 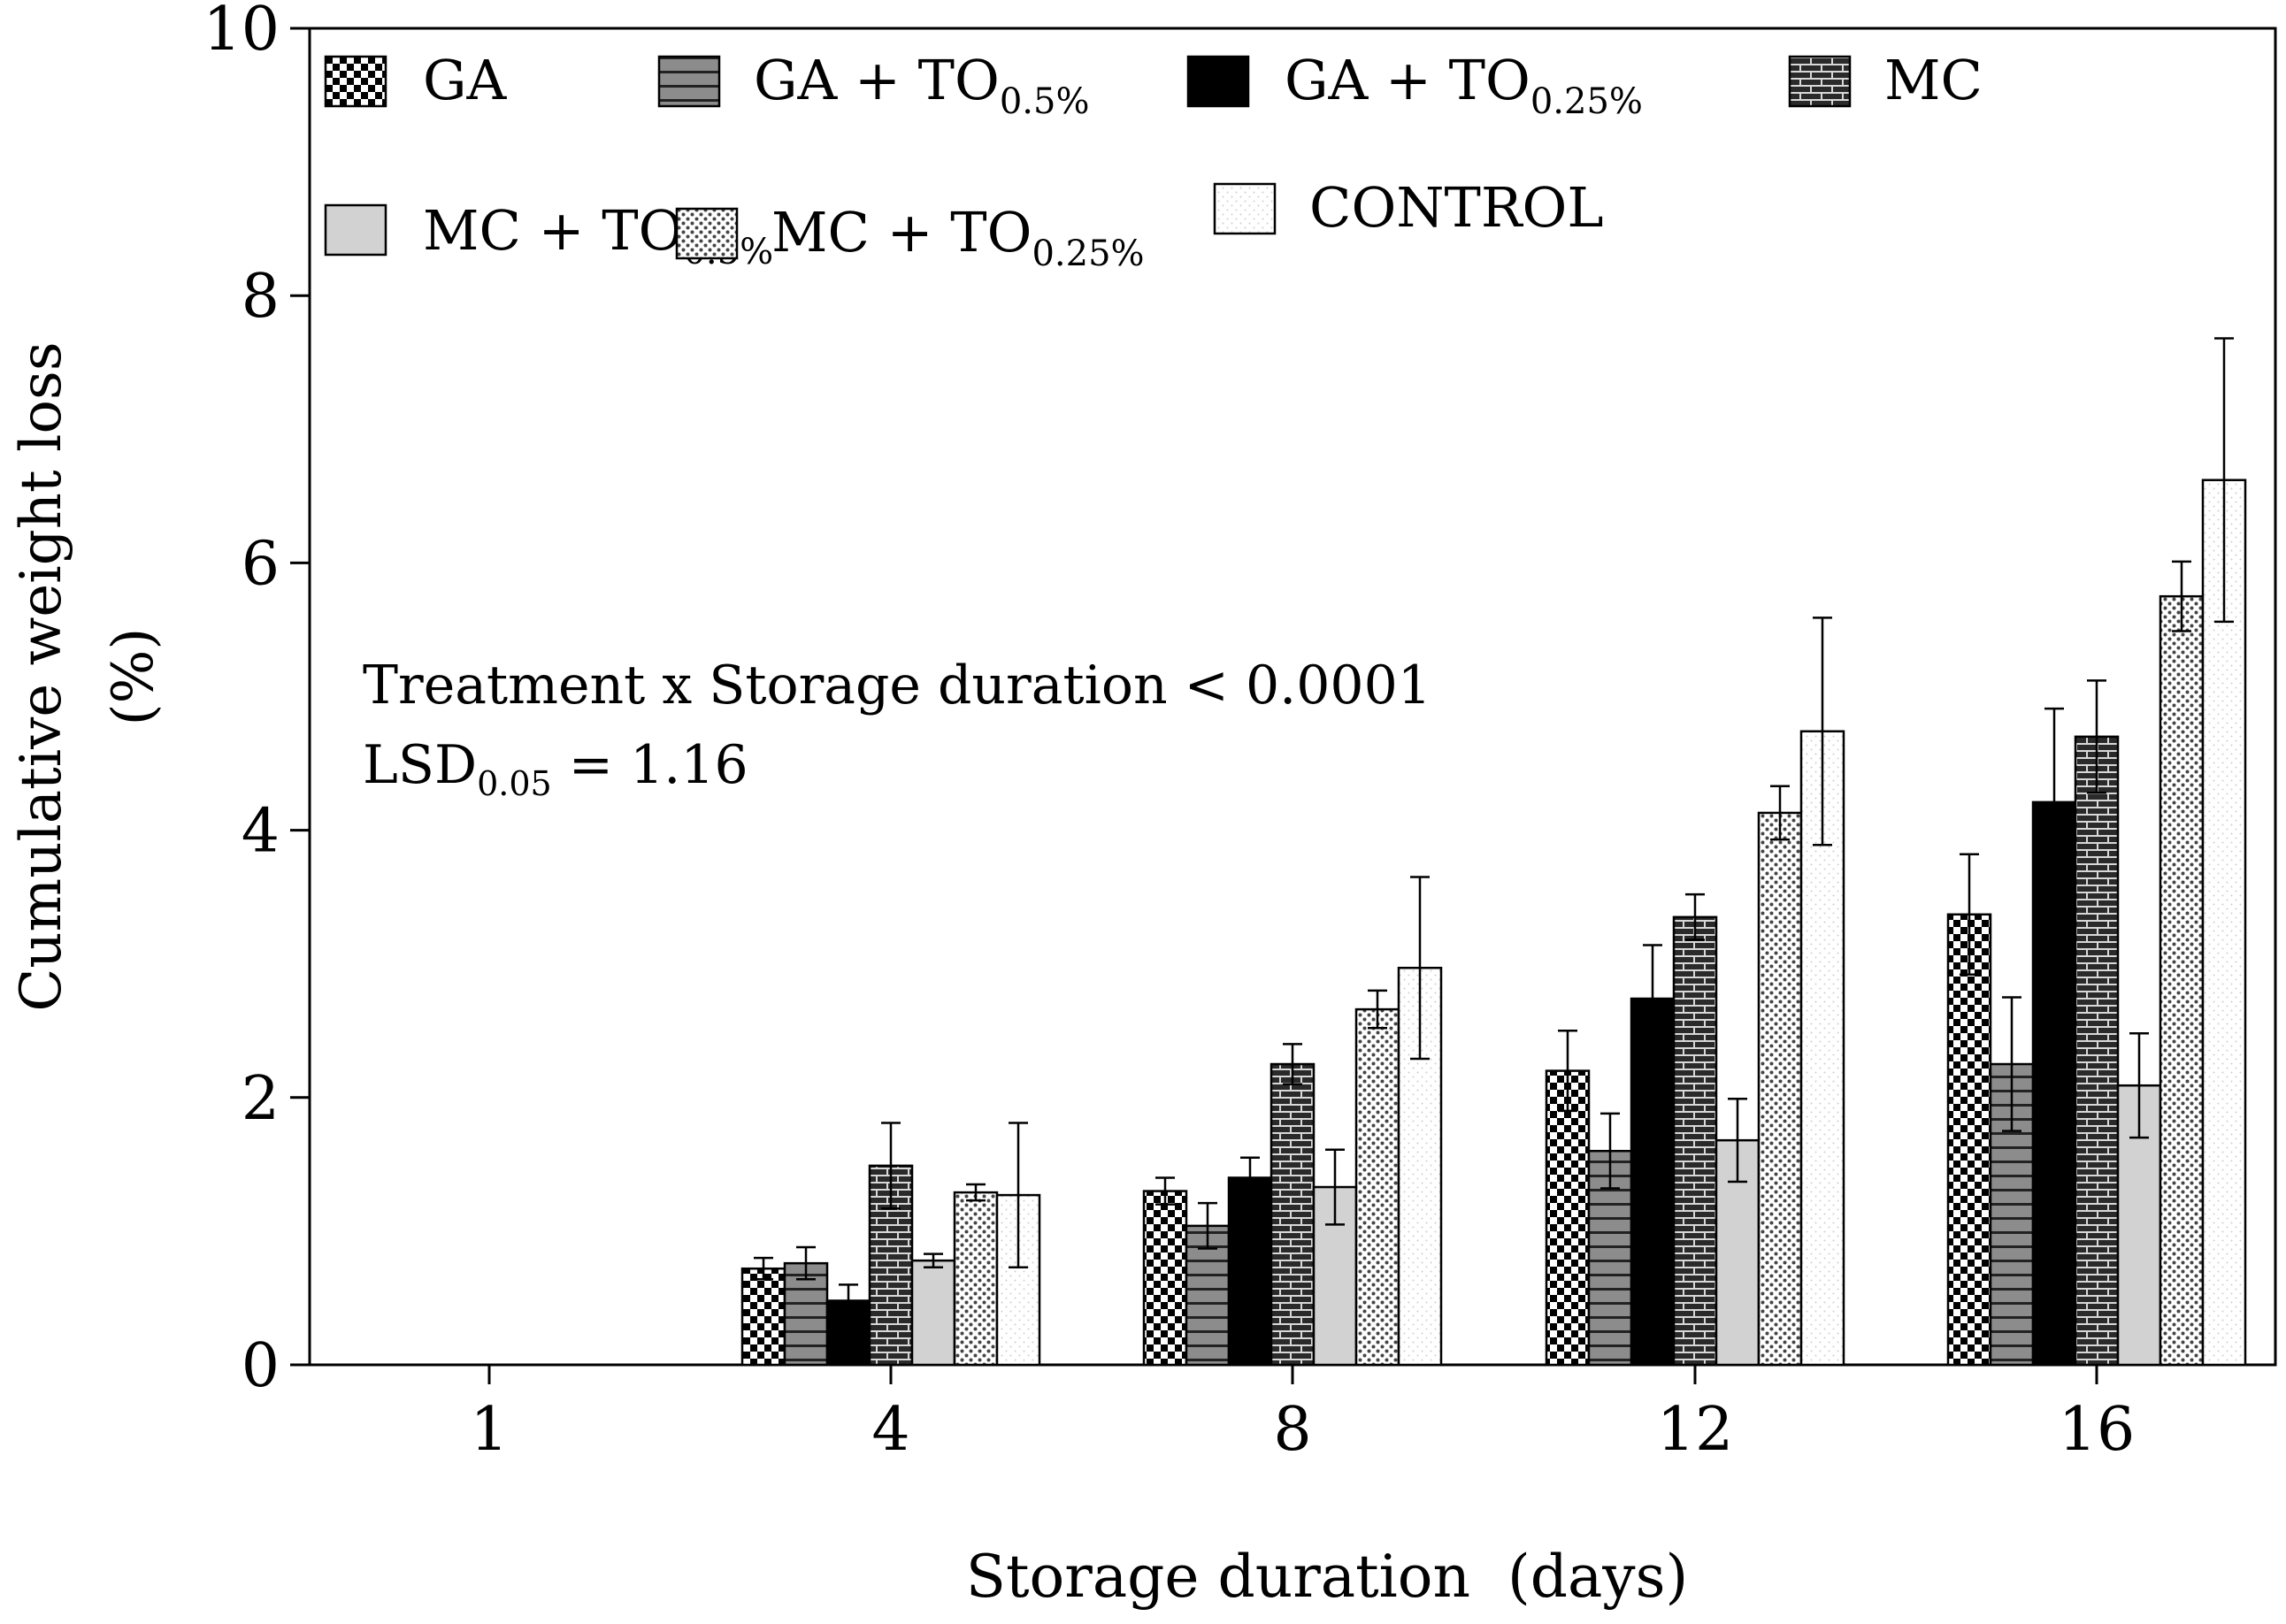 I want to click on x-tick-label: 1, so click(x=489, y=1430).